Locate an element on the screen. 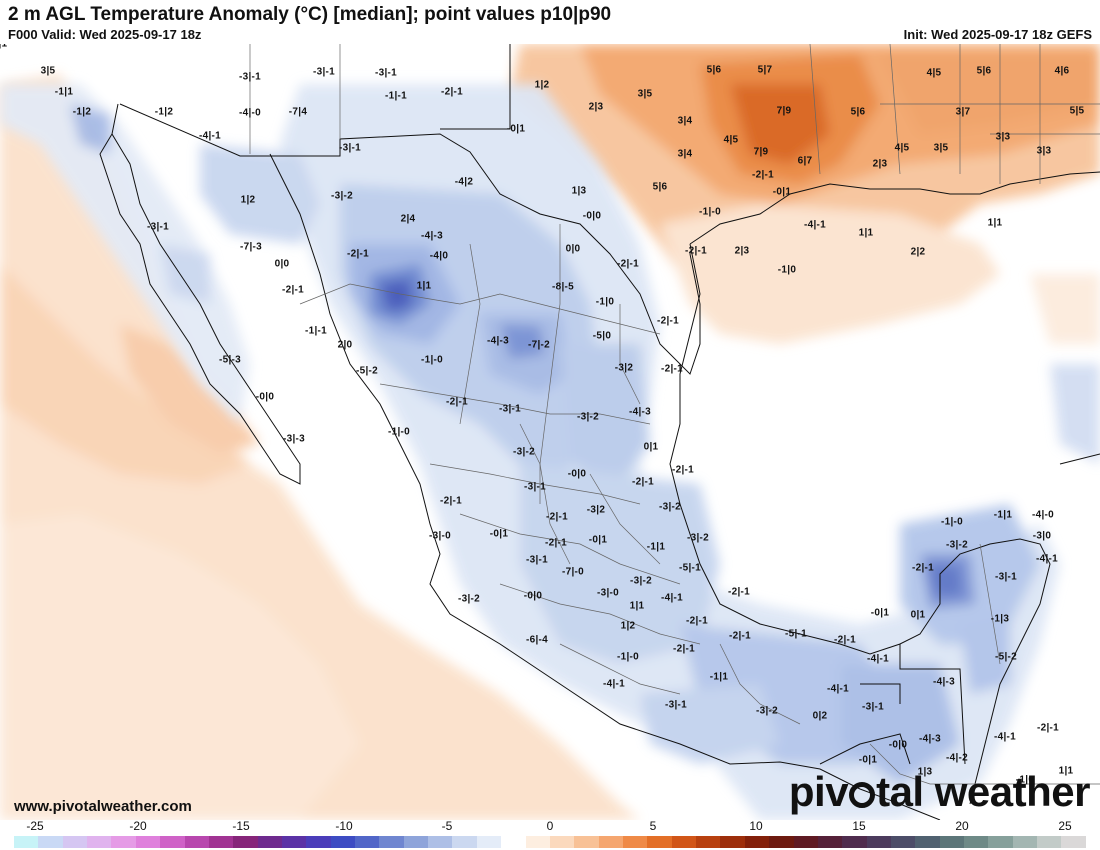  point-value-label: -5|-1 is located at coordinates (690, 568).